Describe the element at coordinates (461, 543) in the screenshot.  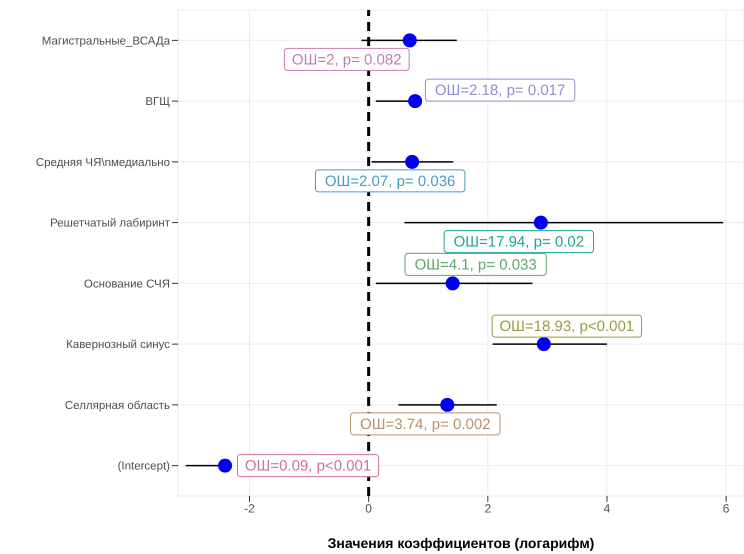
I see `x-axis-title: Значения коэффициентов (логарифм)` at that location.